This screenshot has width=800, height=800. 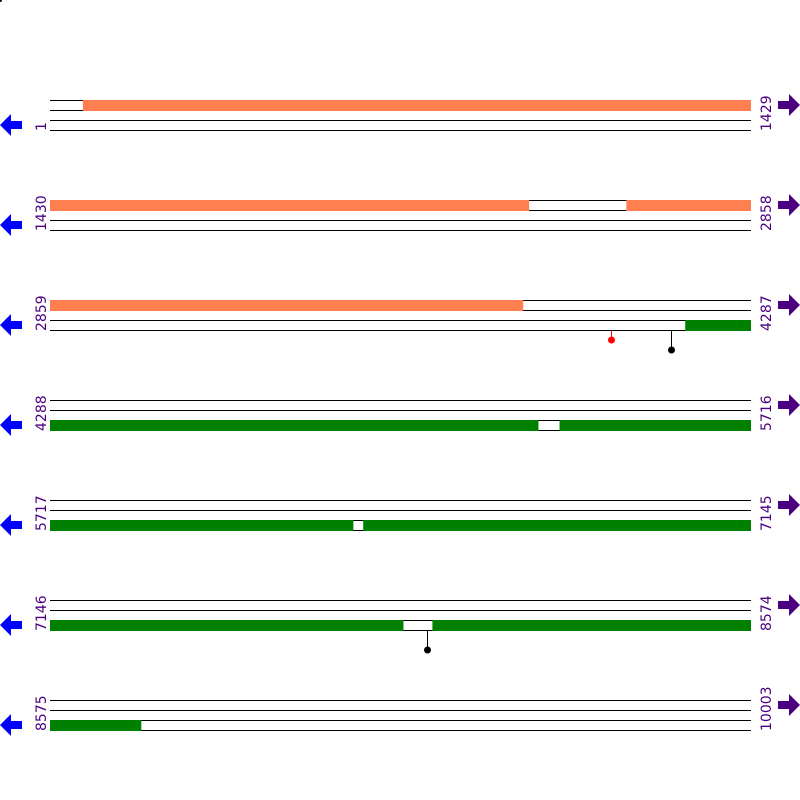 I want to click on end-position-label: 1429, so click(x=767, y=113).